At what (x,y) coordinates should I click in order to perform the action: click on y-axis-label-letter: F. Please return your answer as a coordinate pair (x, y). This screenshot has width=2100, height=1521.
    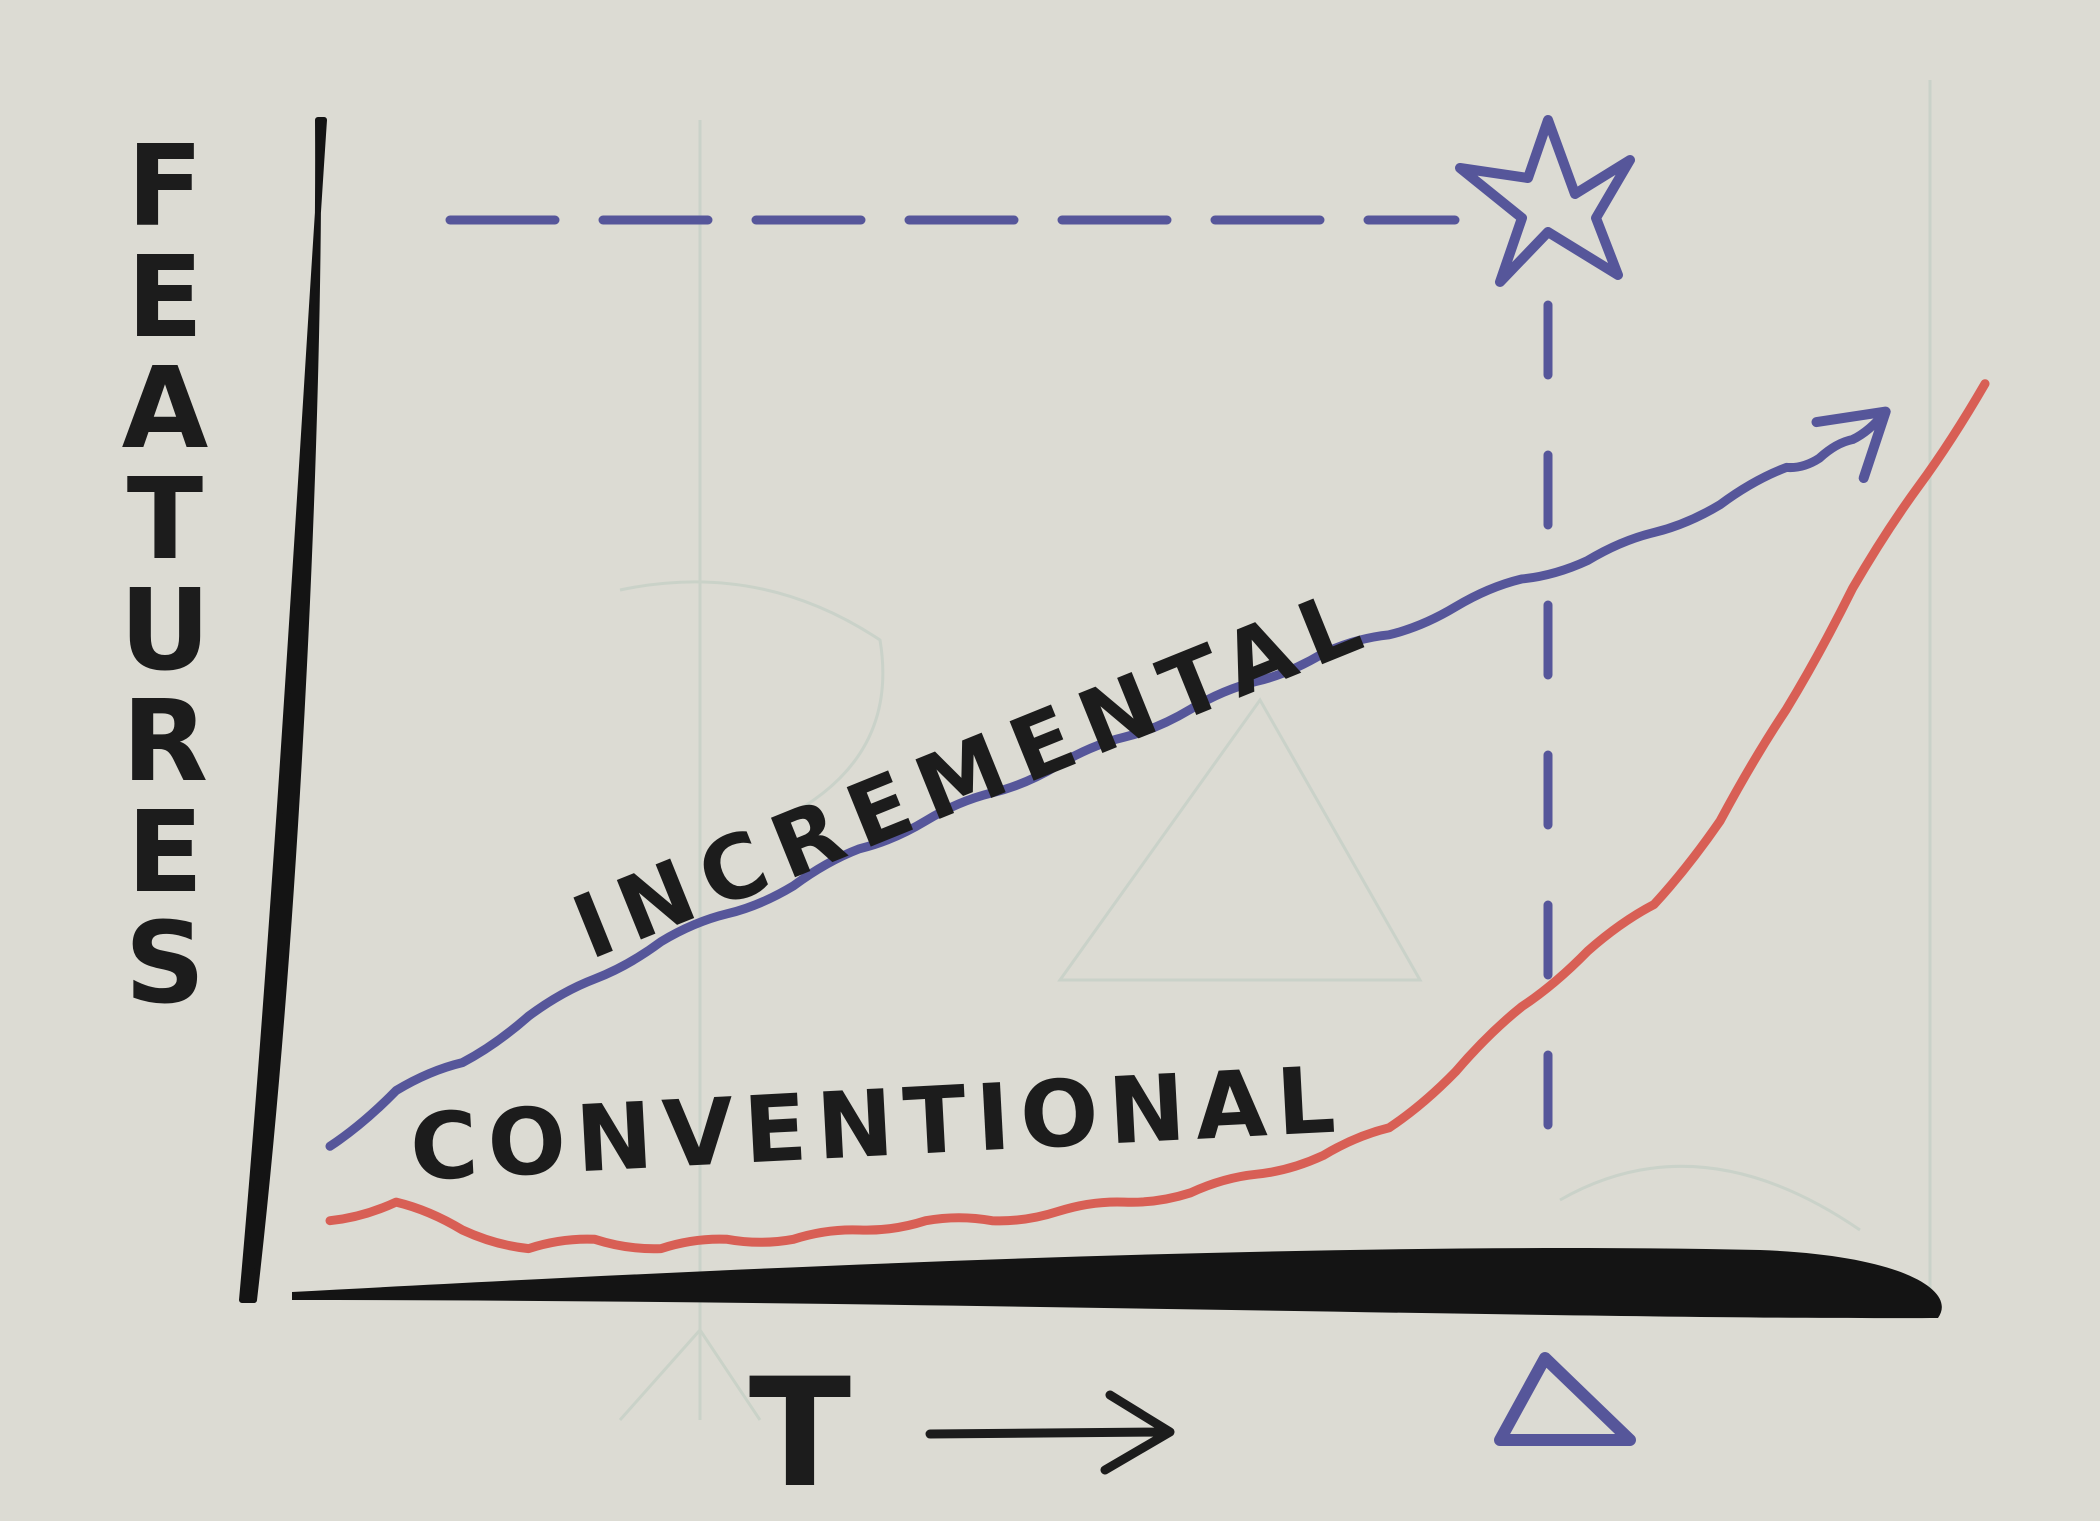
    Looking at the image, I should click on (165, 187).